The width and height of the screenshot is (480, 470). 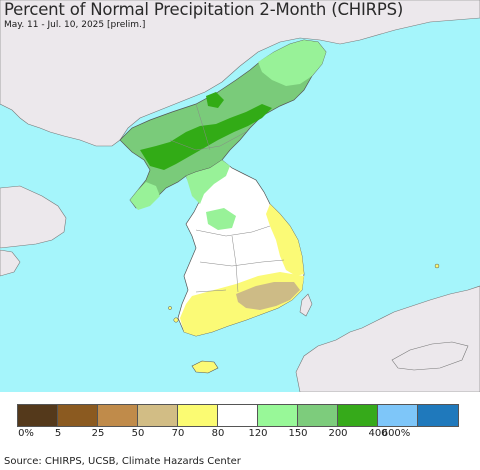 What do you see at coordinates (292, 63) in the screenshot?
I see `north-korea-northeast-light` at bounding box center [292, 63].